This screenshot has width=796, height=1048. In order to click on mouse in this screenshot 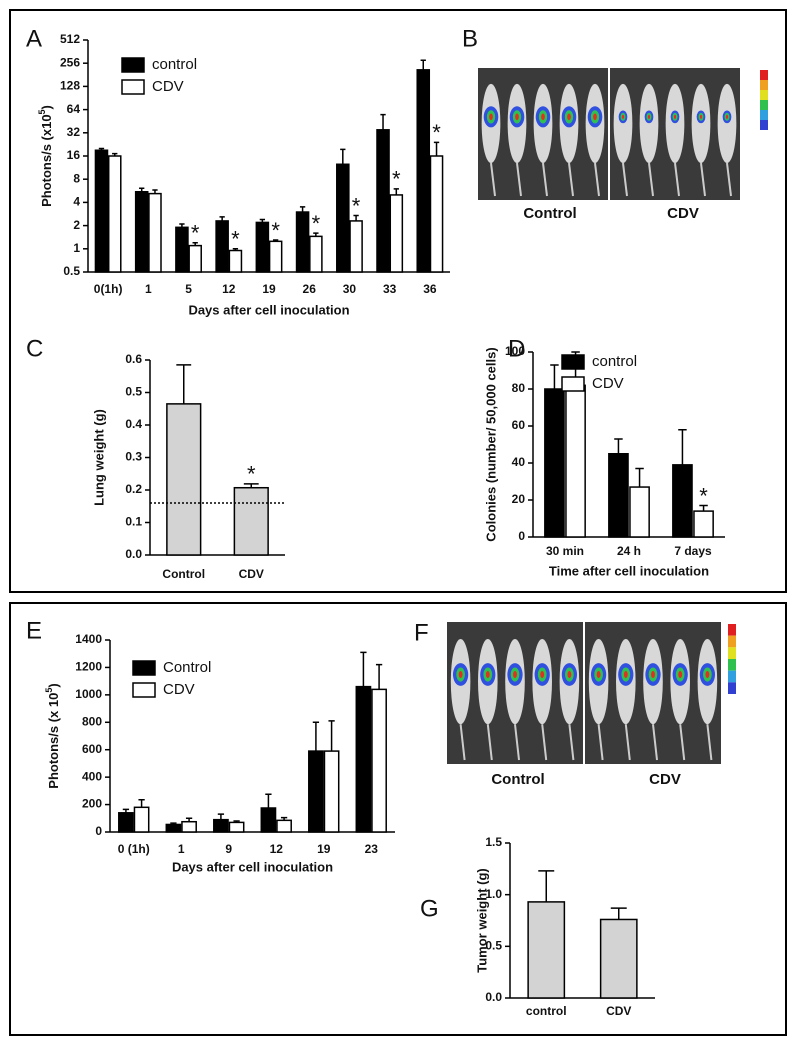, I will do `click(675, 123)`.